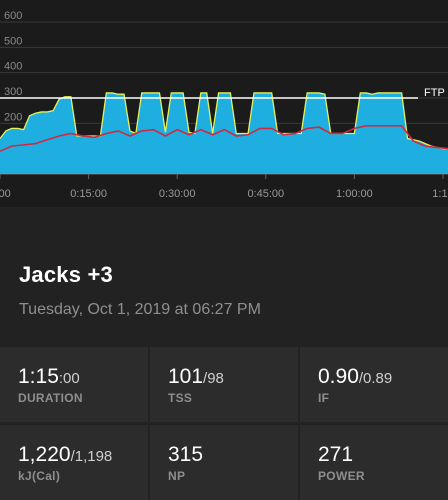 The height and width of the screenshot is (500, 448). I want to click on metric-kj-value: 1,220/1,198, so click(65, 454).